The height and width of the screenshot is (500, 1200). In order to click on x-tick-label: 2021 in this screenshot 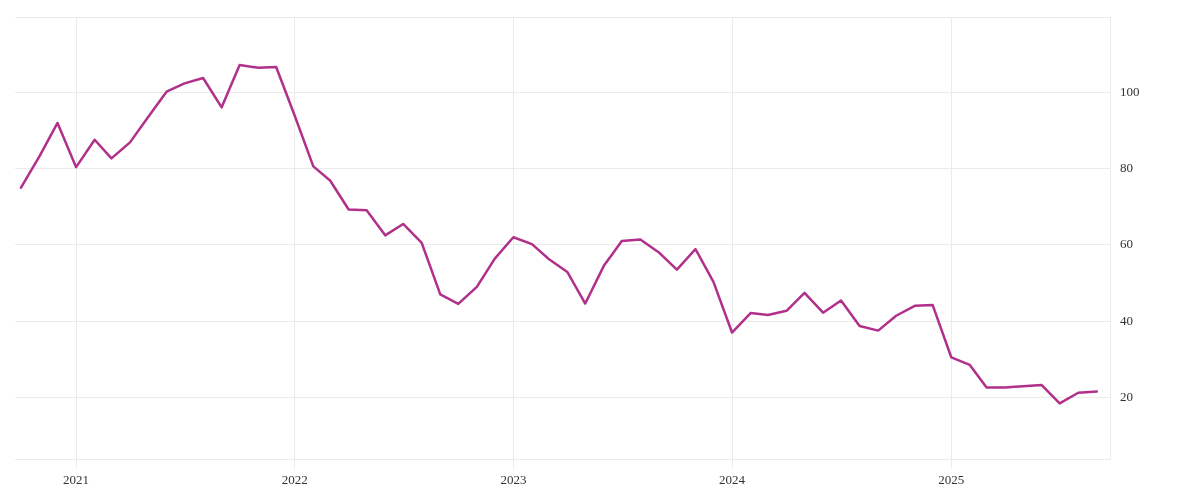, I will do `click(76, 479)`.